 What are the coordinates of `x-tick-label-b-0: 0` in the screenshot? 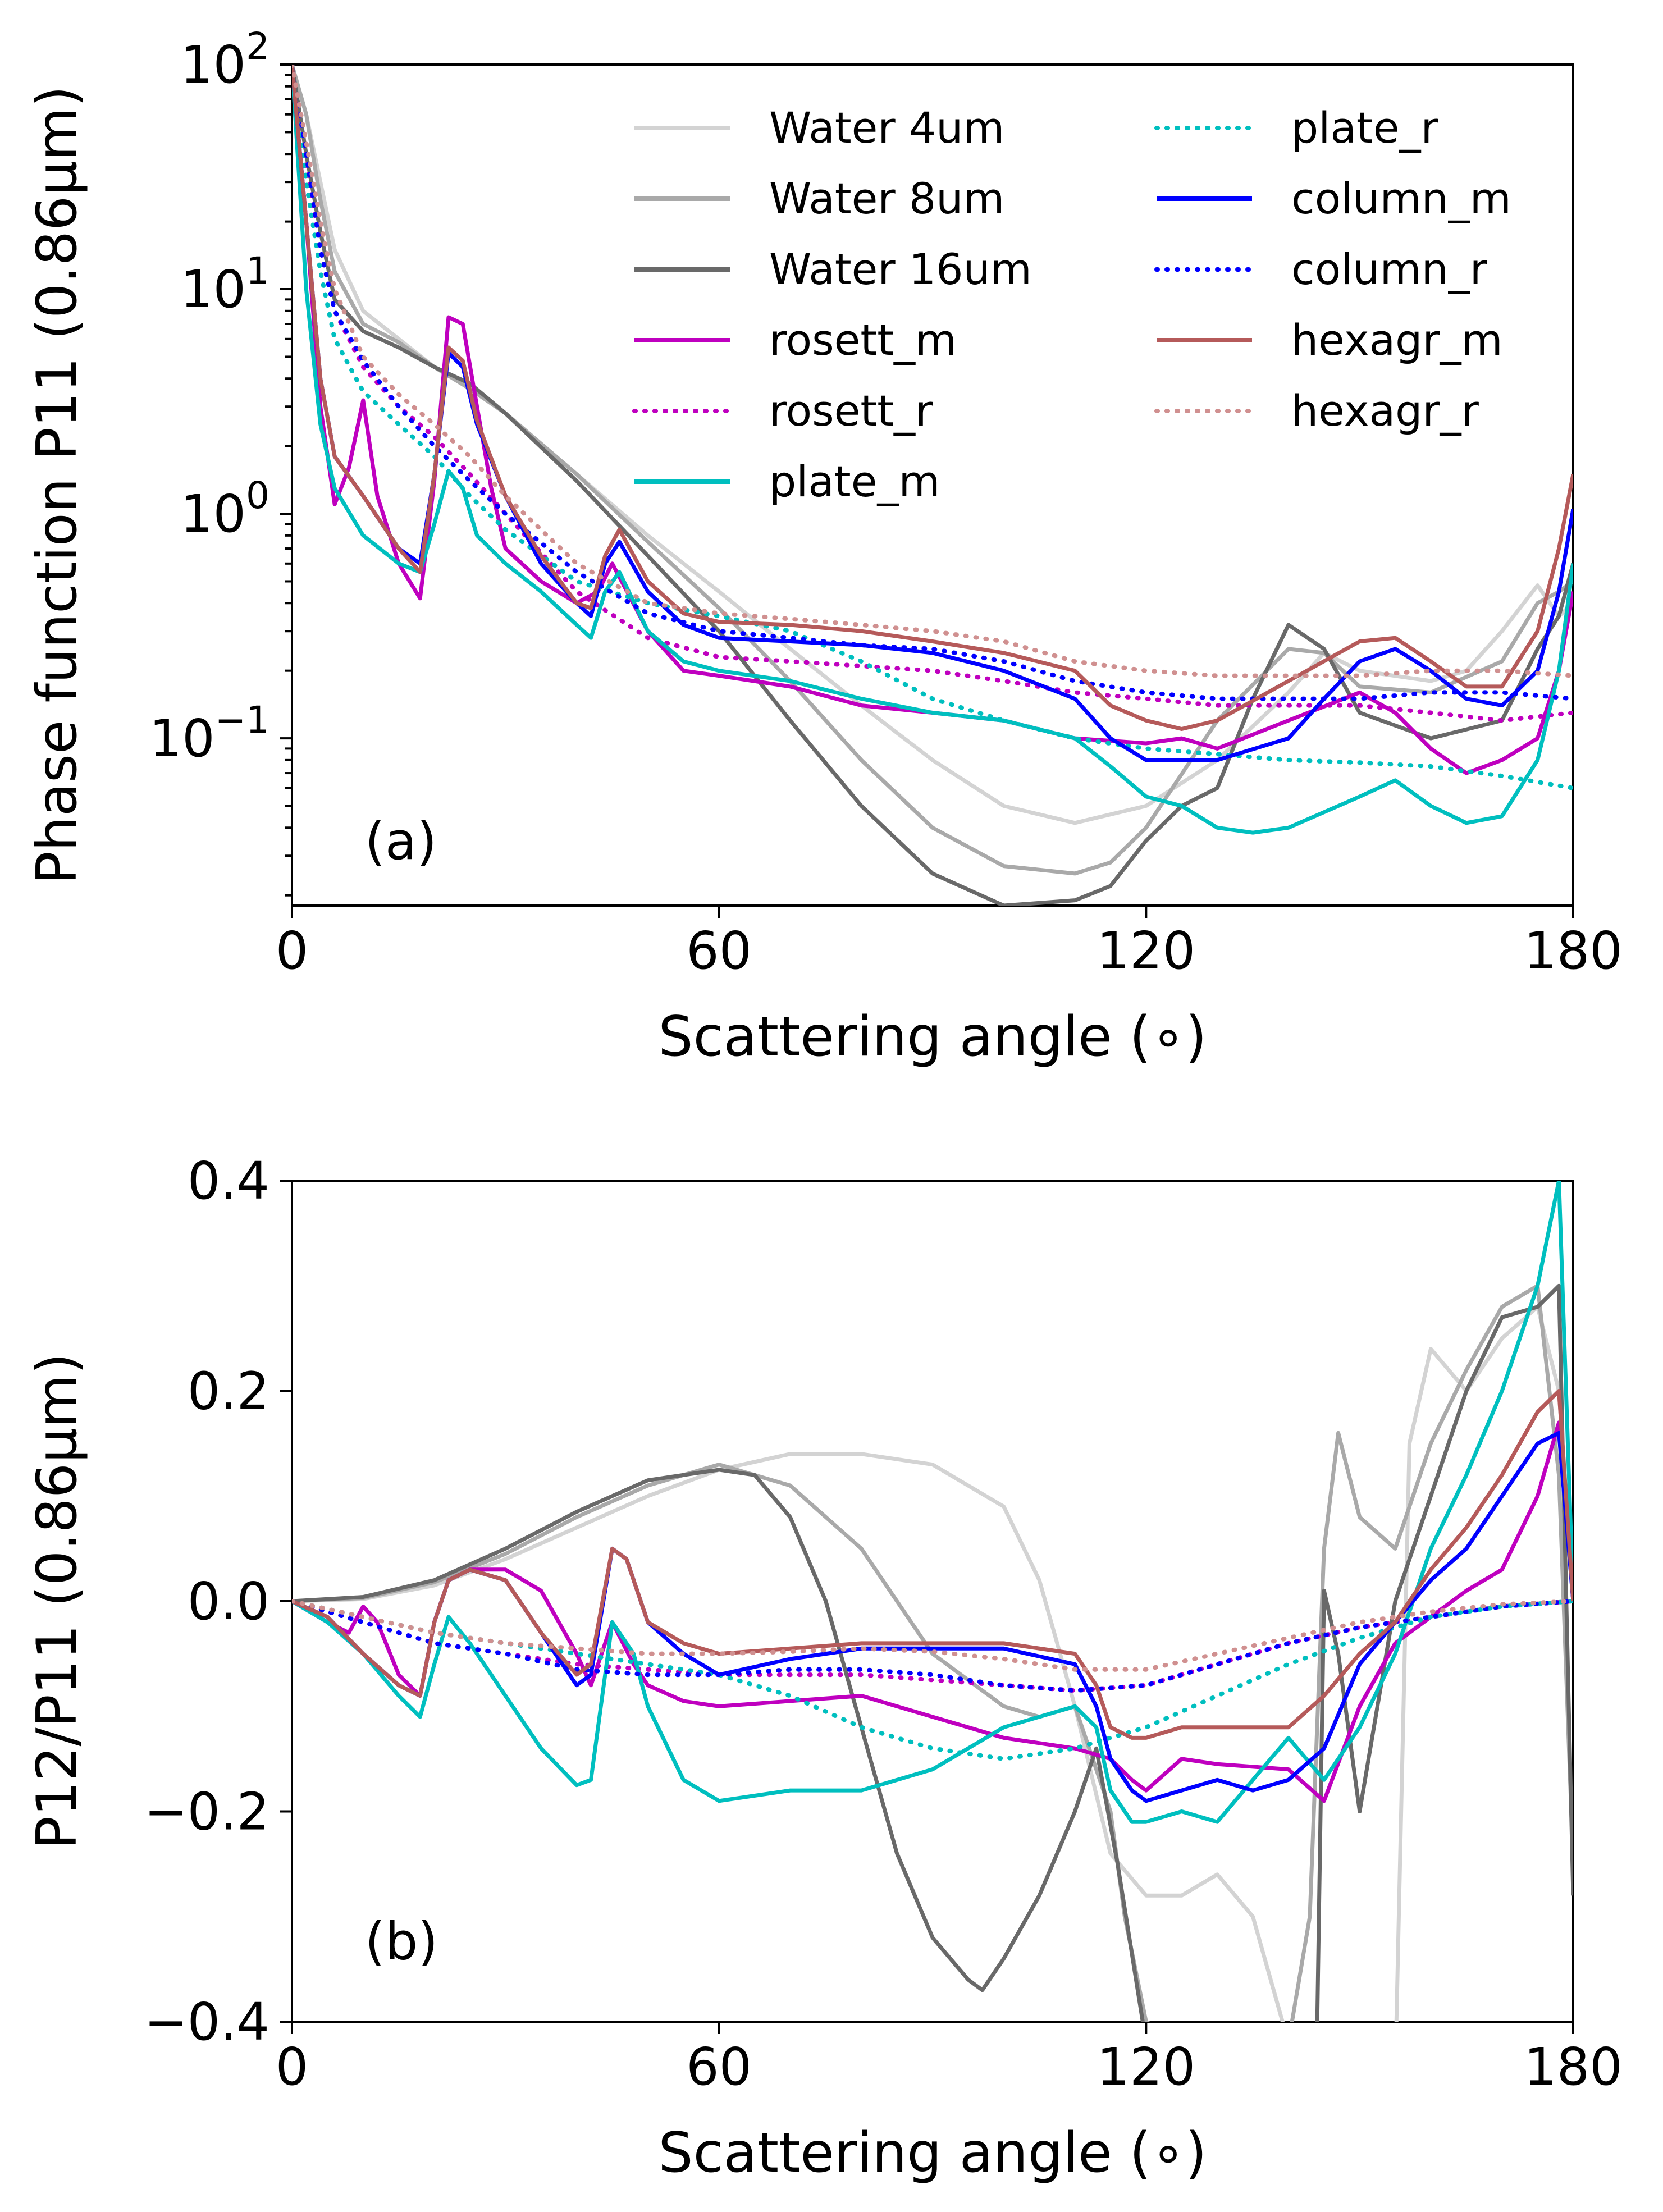 It's located at (292, 2067).